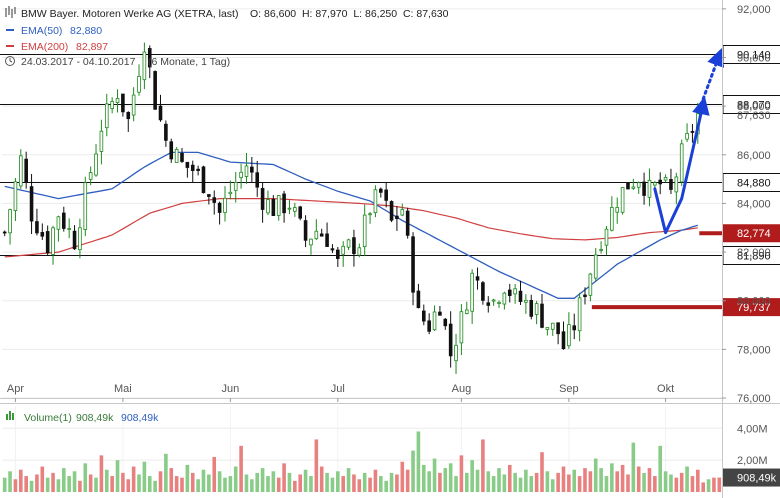 The width and height of the screenshot is (780, 498). I want to click on up-leg-arrow, so click(687, 165).